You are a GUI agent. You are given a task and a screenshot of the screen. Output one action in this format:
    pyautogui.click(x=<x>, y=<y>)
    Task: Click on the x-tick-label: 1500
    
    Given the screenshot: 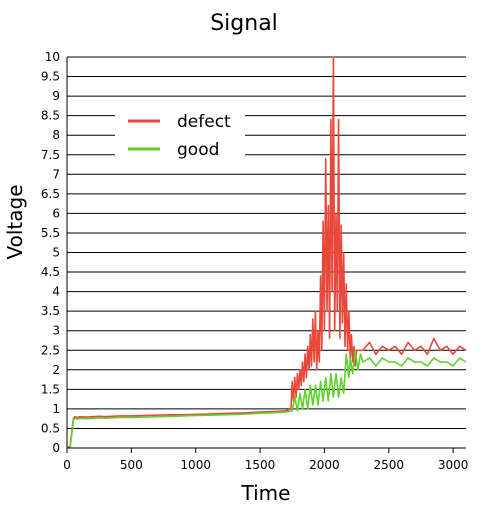 What is the action you would take?
    pyautogui.click(x=260, y=465)
    